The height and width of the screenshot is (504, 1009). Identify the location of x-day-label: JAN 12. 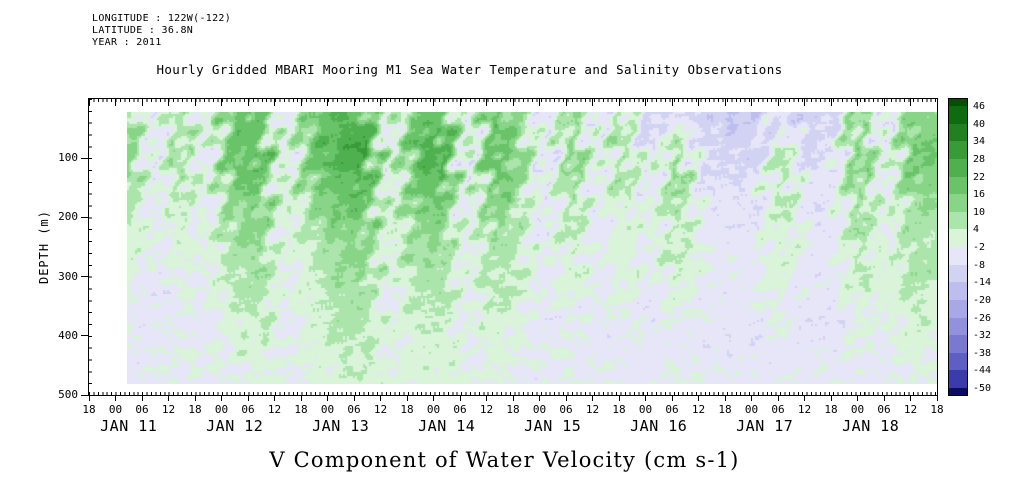
(235, 426).